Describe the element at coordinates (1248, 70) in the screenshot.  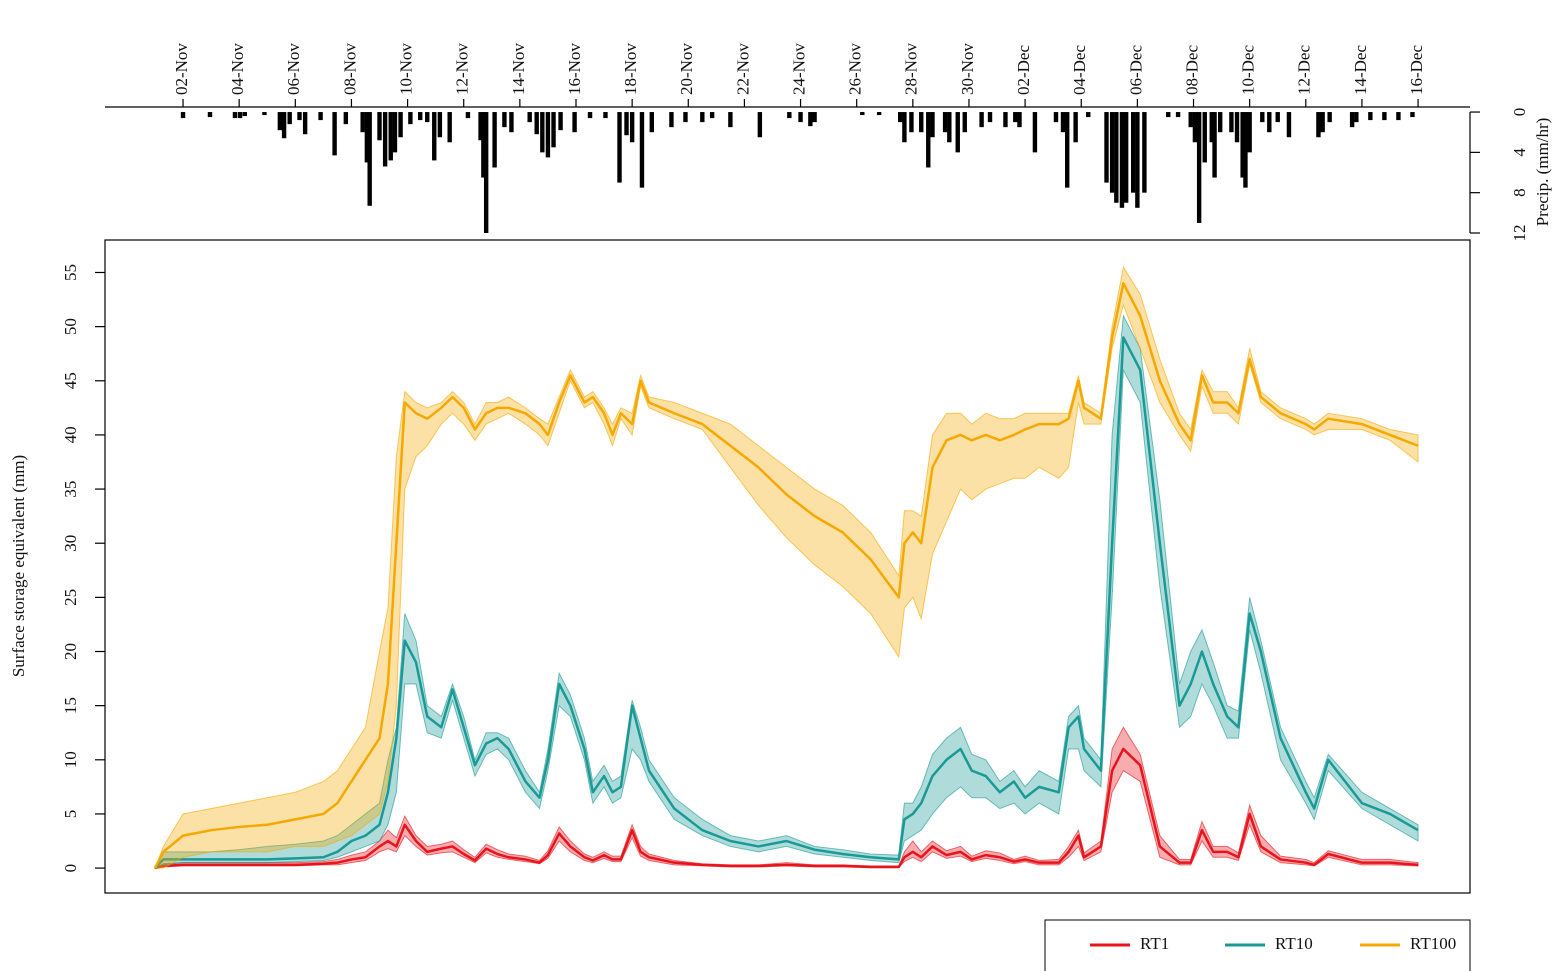
I see `x-tick-label: 10-Dec` at that location.